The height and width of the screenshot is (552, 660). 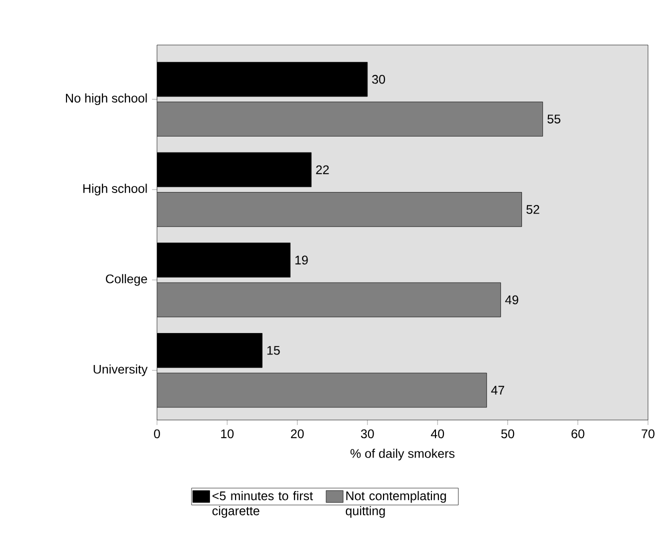 What do you see at coordinates (379, 79) in the screenshot?
I see `data-label: 30` at bounding box center [379, 79].